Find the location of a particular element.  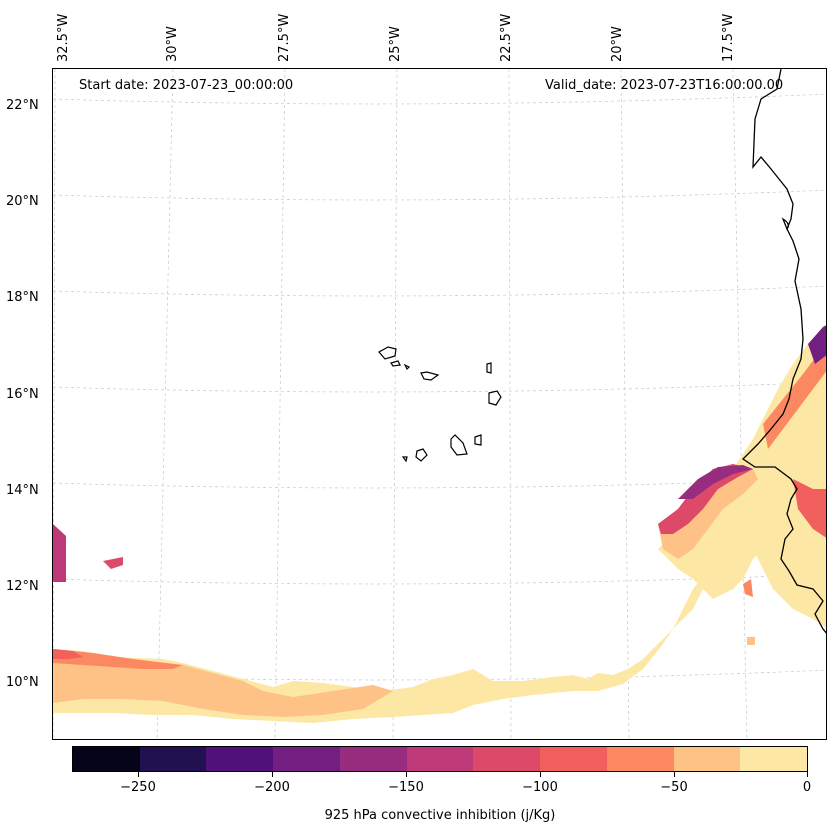

lat-label-22n: 22°N is located at coordinates (22, 105).